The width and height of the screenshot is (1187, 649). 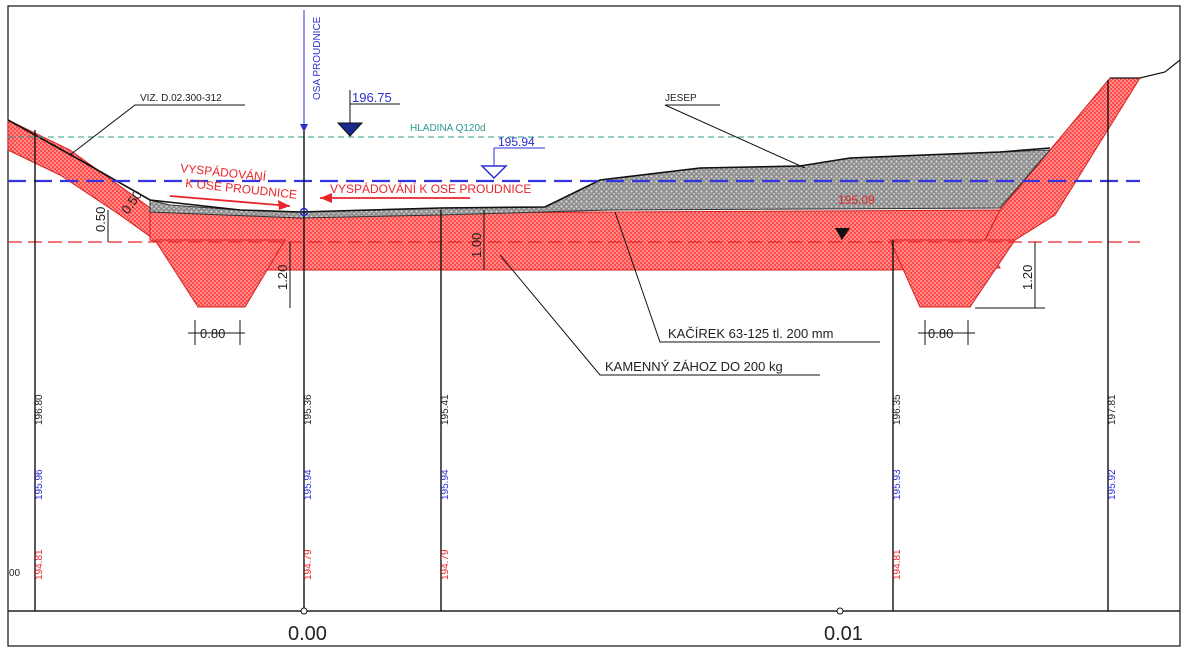 What do you see at coordinates (100, 219) in the screenshot?
I see `dim-050a-label: 0.50` at bounding box center [100, 219].